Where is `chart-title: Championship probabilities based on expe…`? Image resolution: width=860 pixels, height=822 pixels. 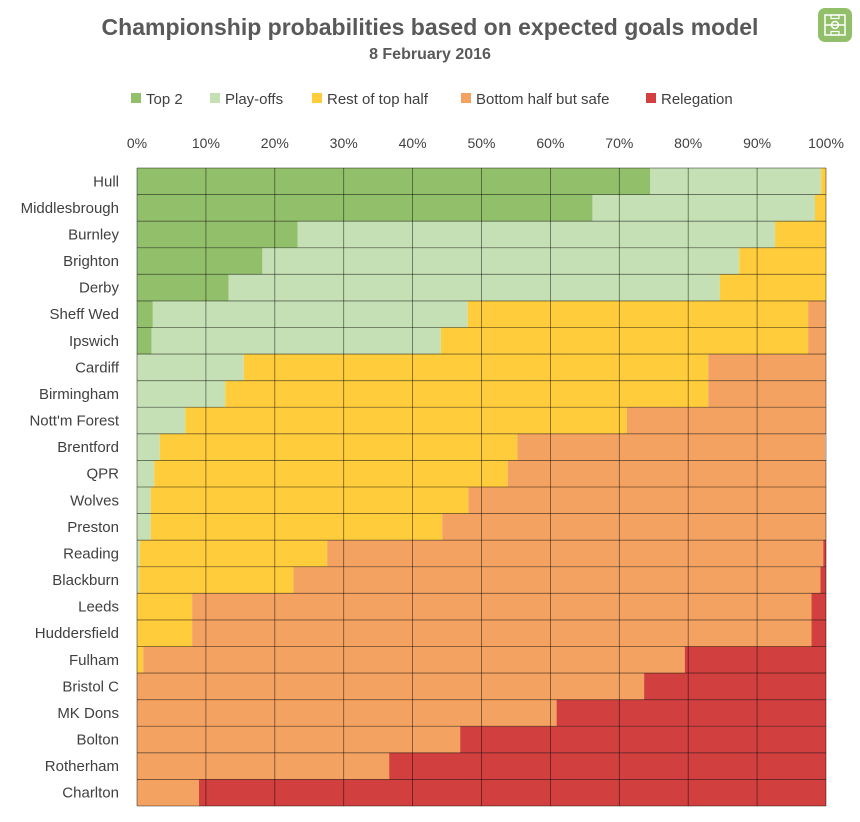
chart-title: Championship probabilities based on expe… is located at coordinates (430, 27).